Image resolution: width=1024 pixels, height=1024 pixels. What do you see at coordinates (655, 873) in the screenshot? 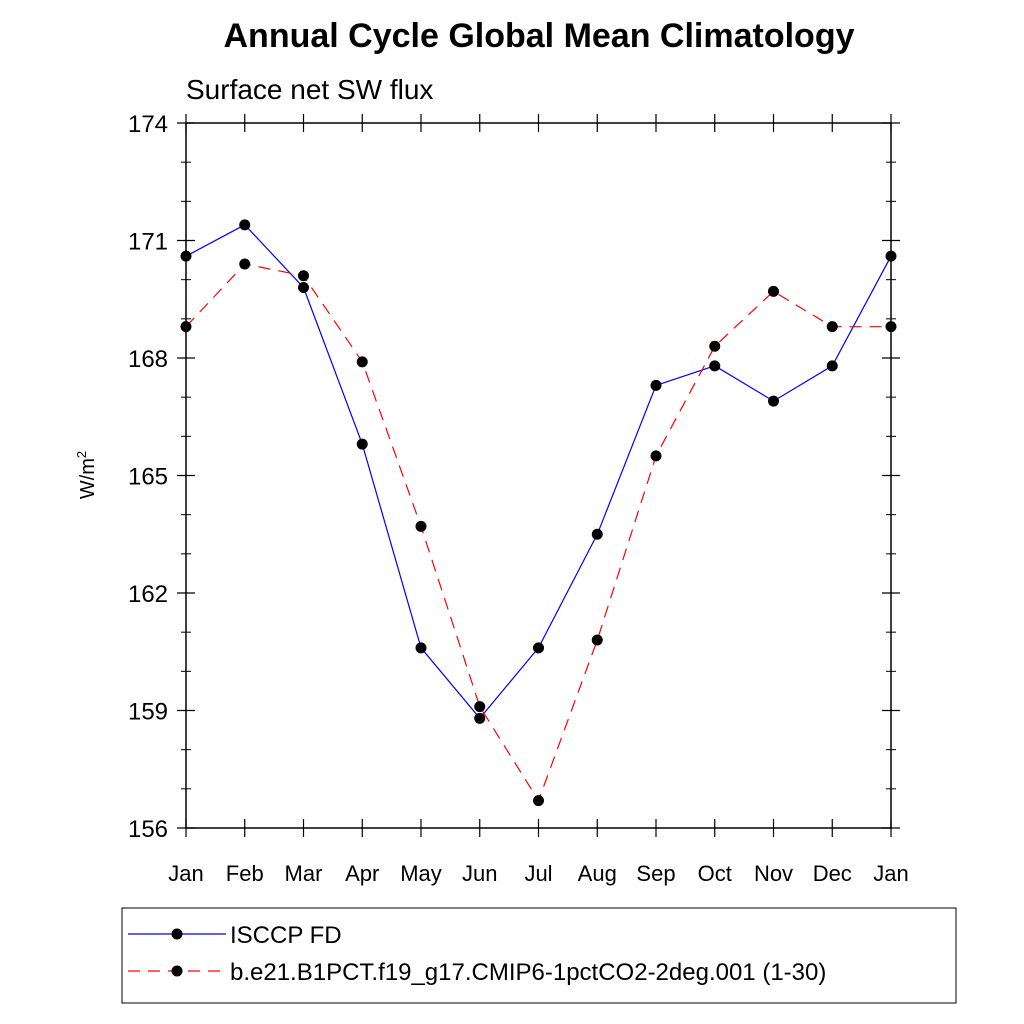
I see `x-tick-label: Sep` at bounding box center [655, 873].